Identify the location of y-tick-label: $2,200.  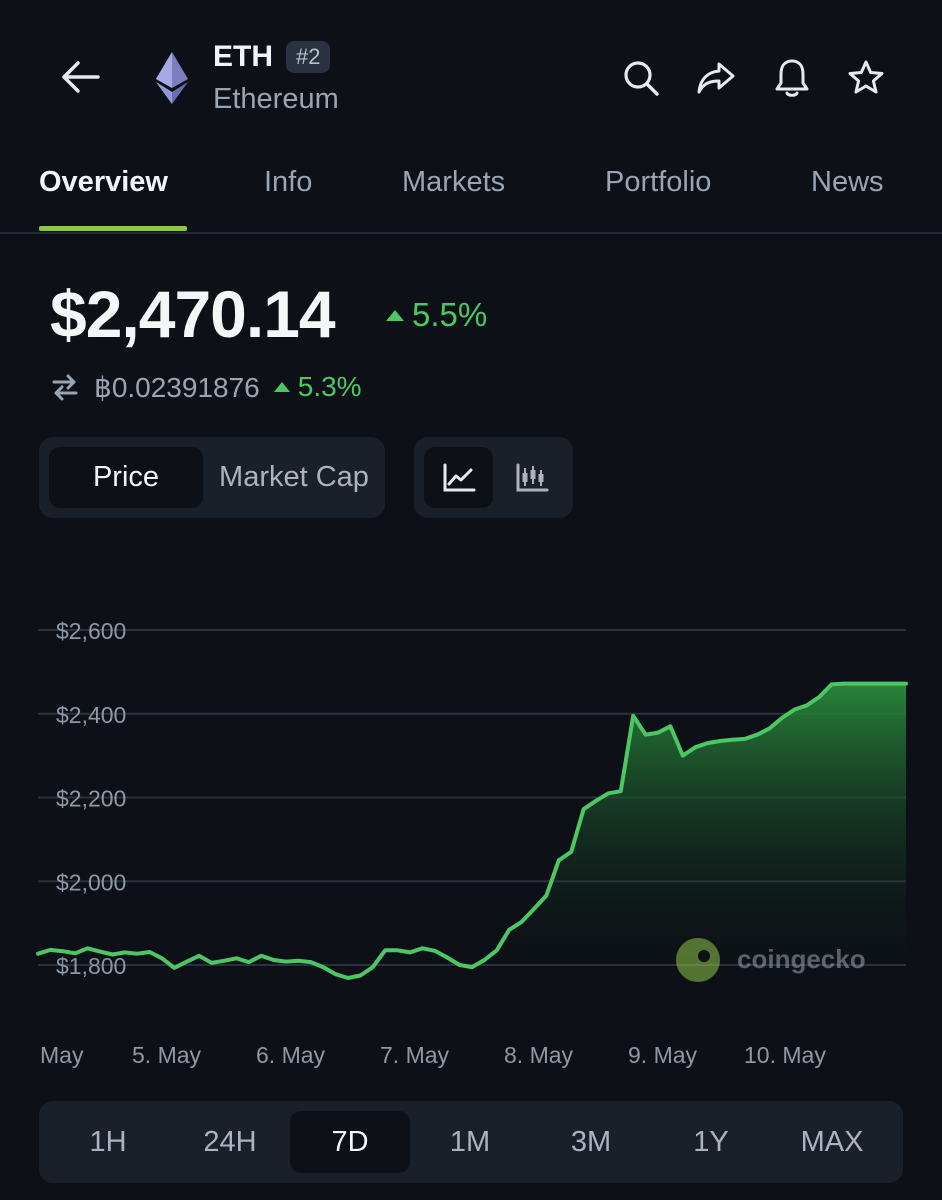
(91, 799).